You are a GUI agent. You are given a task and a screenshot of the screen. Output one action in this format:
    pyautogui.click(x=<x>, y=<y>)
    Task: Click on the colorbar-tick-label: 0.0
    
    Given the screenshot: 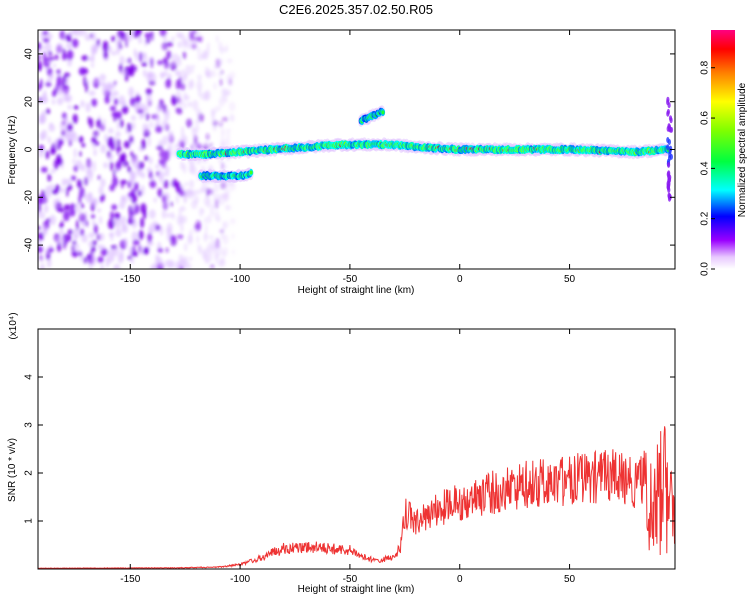 What is the action you would take?
    pyautogui.click(x=705, y=269)
    